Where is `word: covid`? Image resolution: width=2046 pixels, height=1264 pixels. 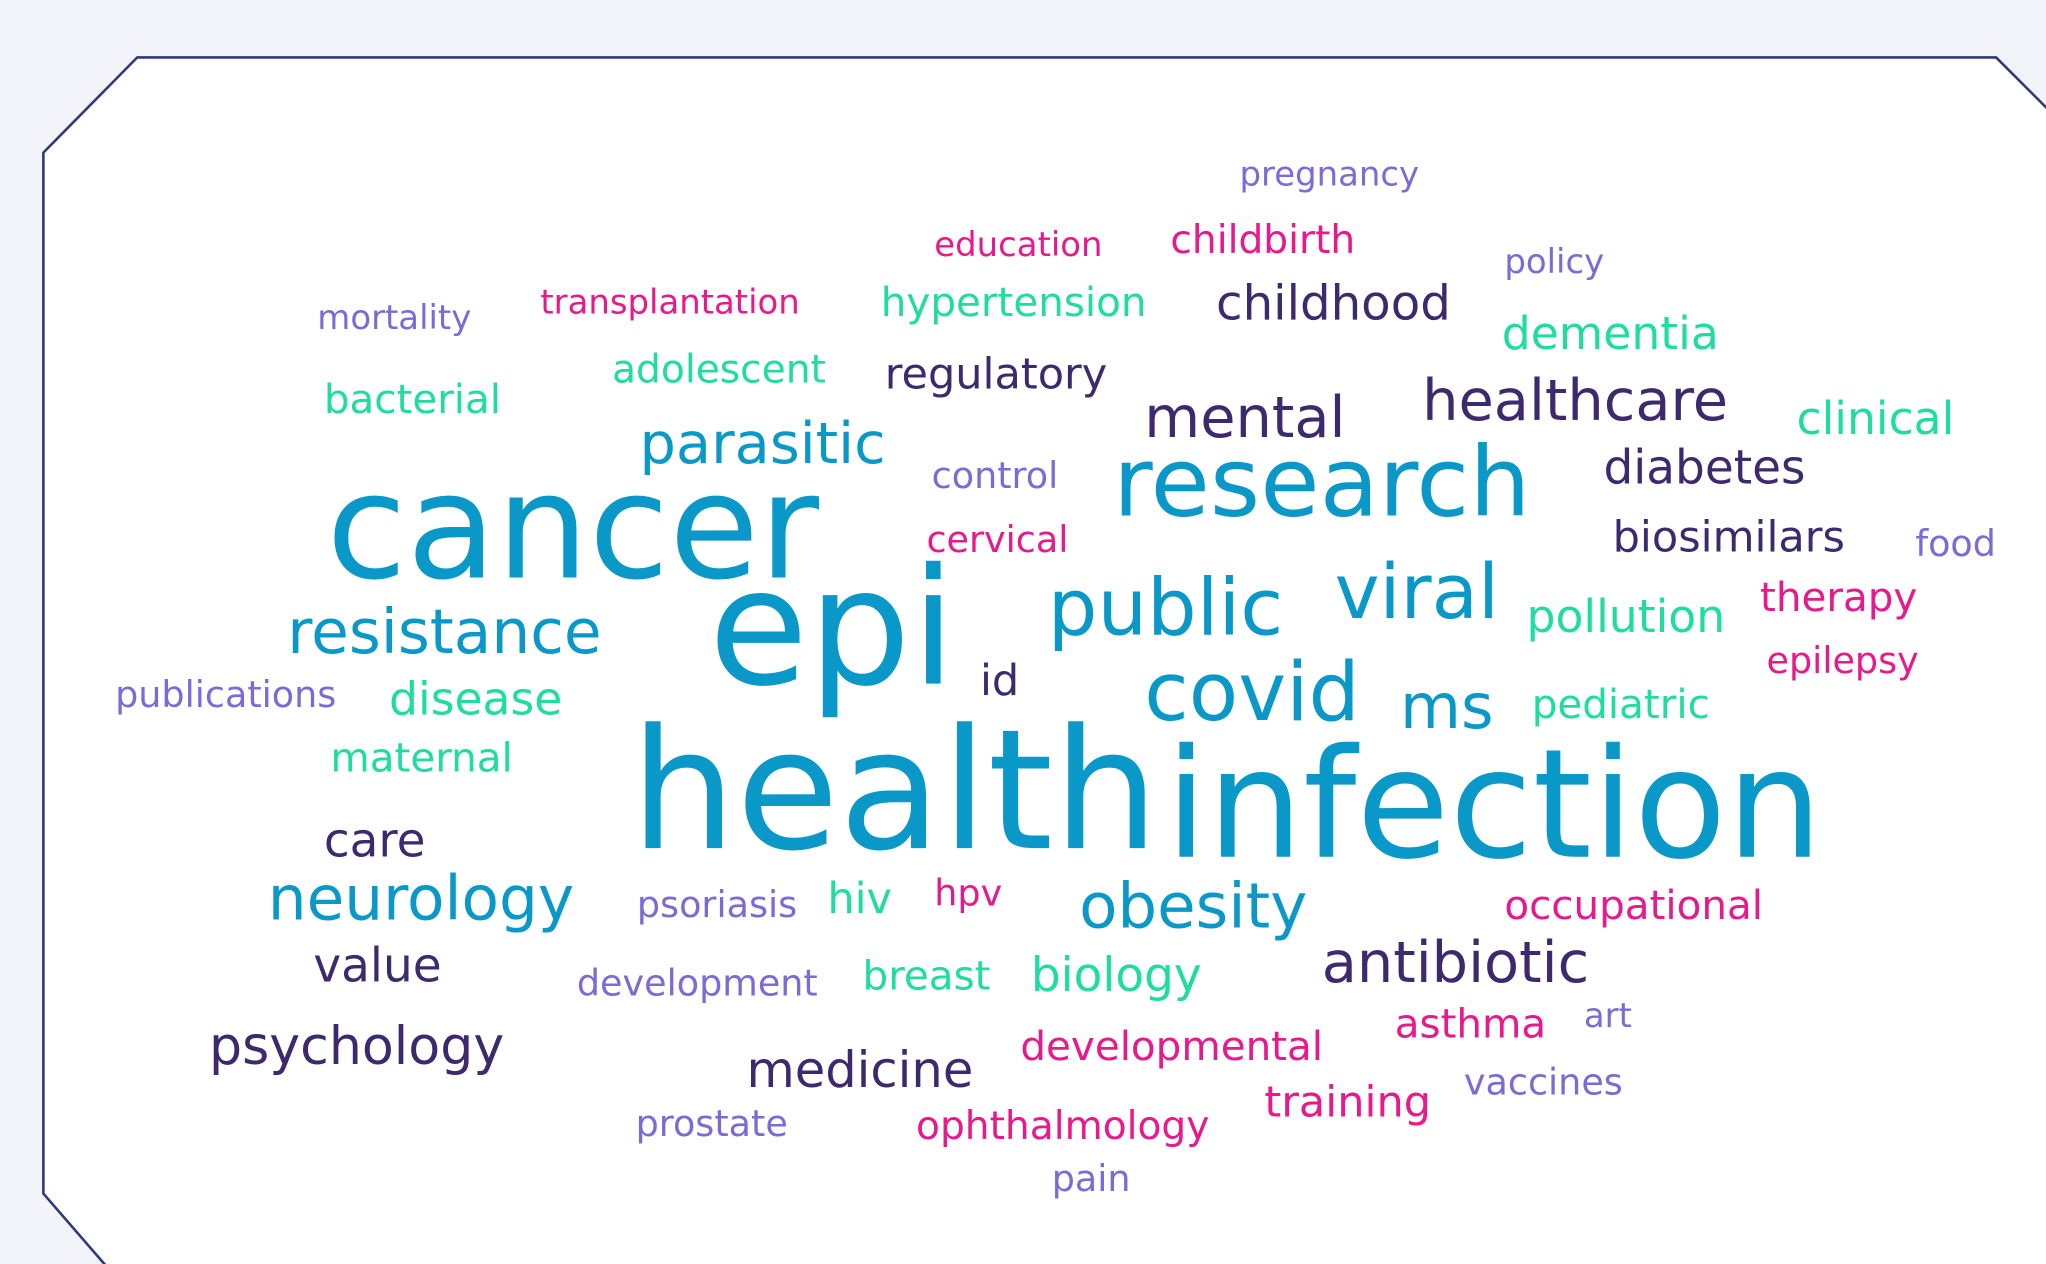 word: covid is located at coordinates (1252, 693).